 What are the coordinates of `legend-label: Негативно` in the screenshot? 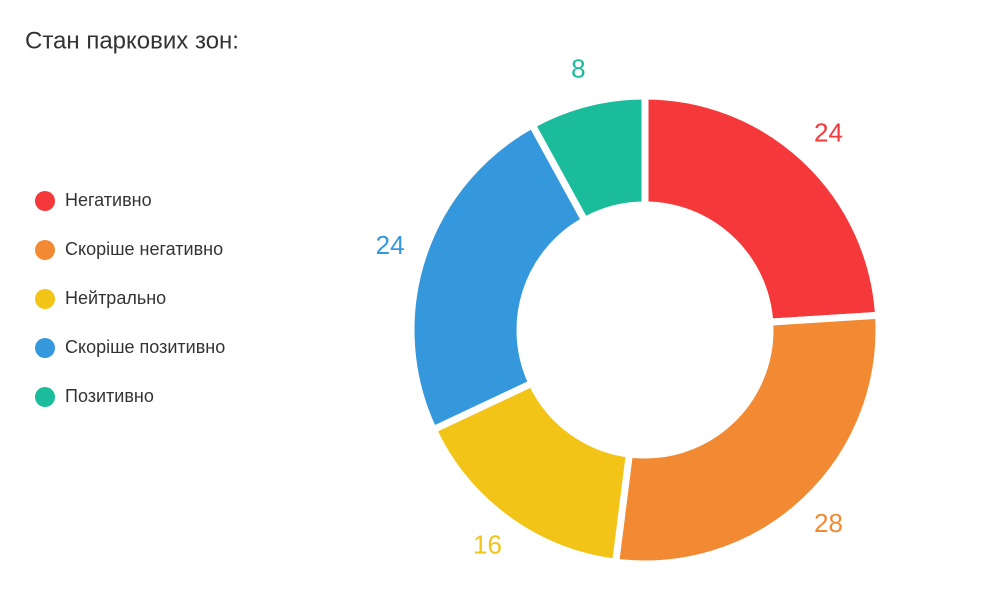 It's located at (108, 200).